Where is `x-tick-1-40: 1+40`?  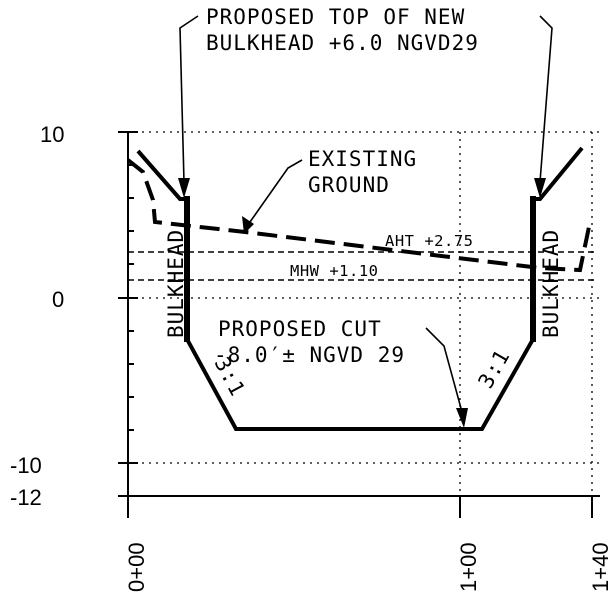 x-tick-1-40: 1+40 is located at coordinates (599, 567).